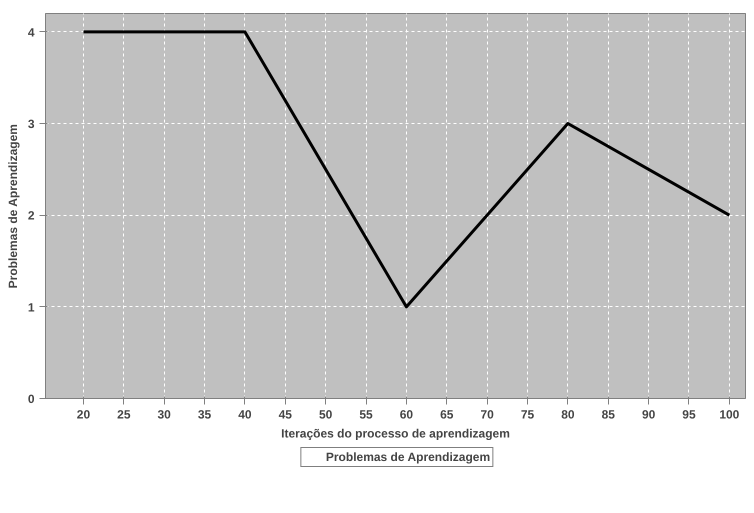 This screenshot has width=754, height=513. What do you see at coordinates (31, 307) in the screenshot?
I see `y-tick-label: 1` at bounding box center [31, 307].